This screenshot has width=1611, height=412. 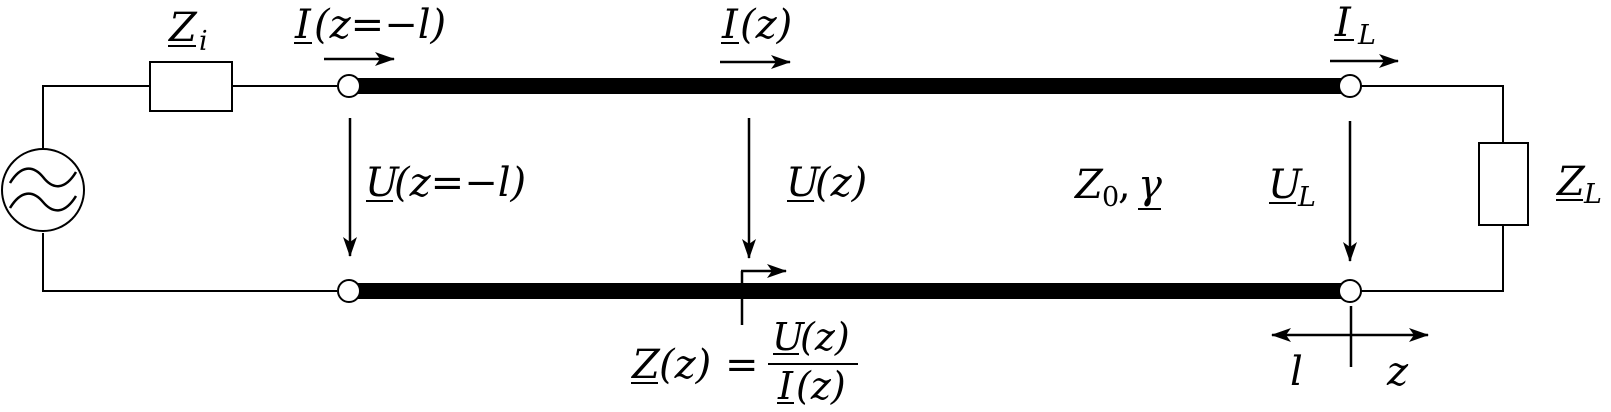 I want to click on voltage-input-label: U (z=−l), so click(x=445, y=183).